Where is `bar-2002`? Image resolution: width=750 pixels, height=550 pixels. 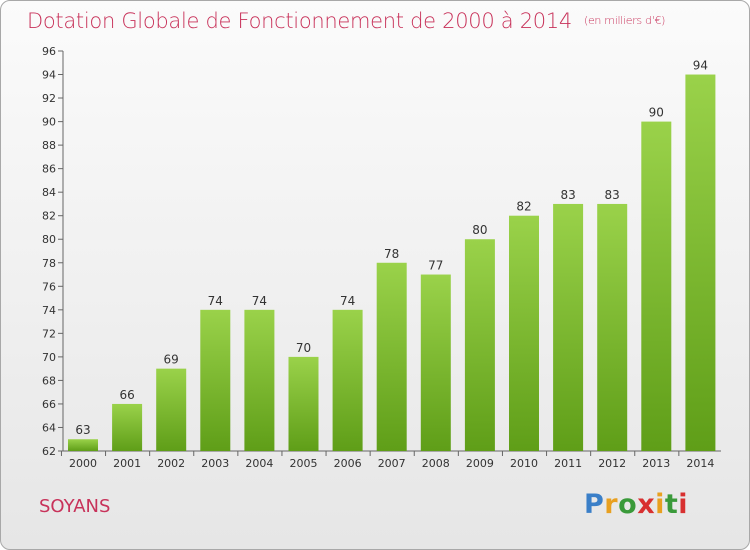 bar-2002 is located at coordinates (171, 409).